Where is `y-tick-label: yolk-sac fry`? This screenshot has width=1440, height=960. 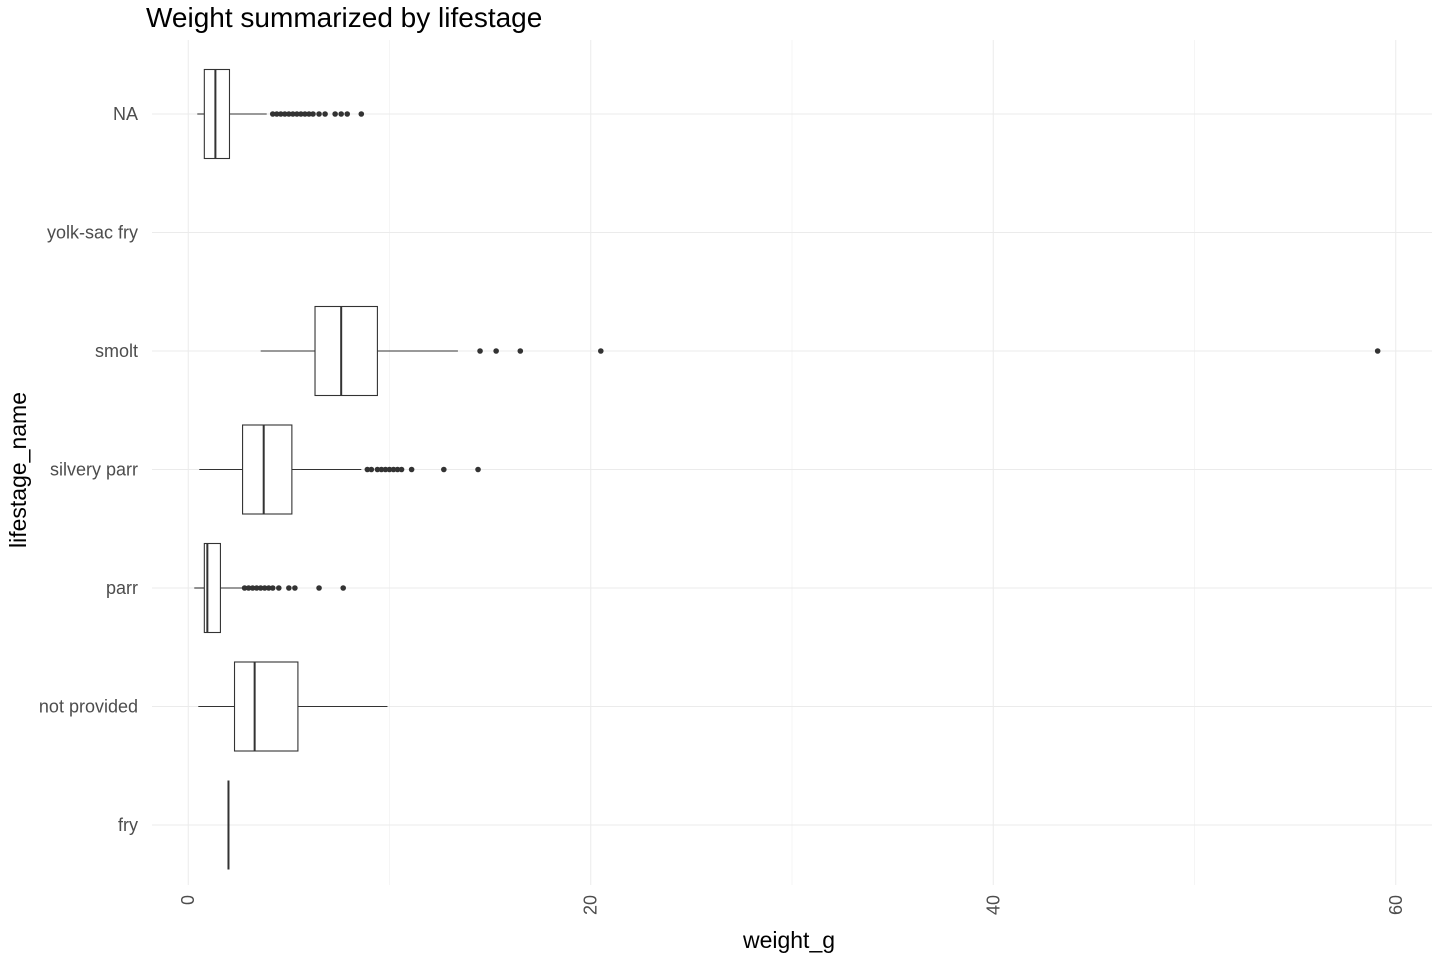
y-tick-label: yolk-sac fry is located at coordinates (92, 233).